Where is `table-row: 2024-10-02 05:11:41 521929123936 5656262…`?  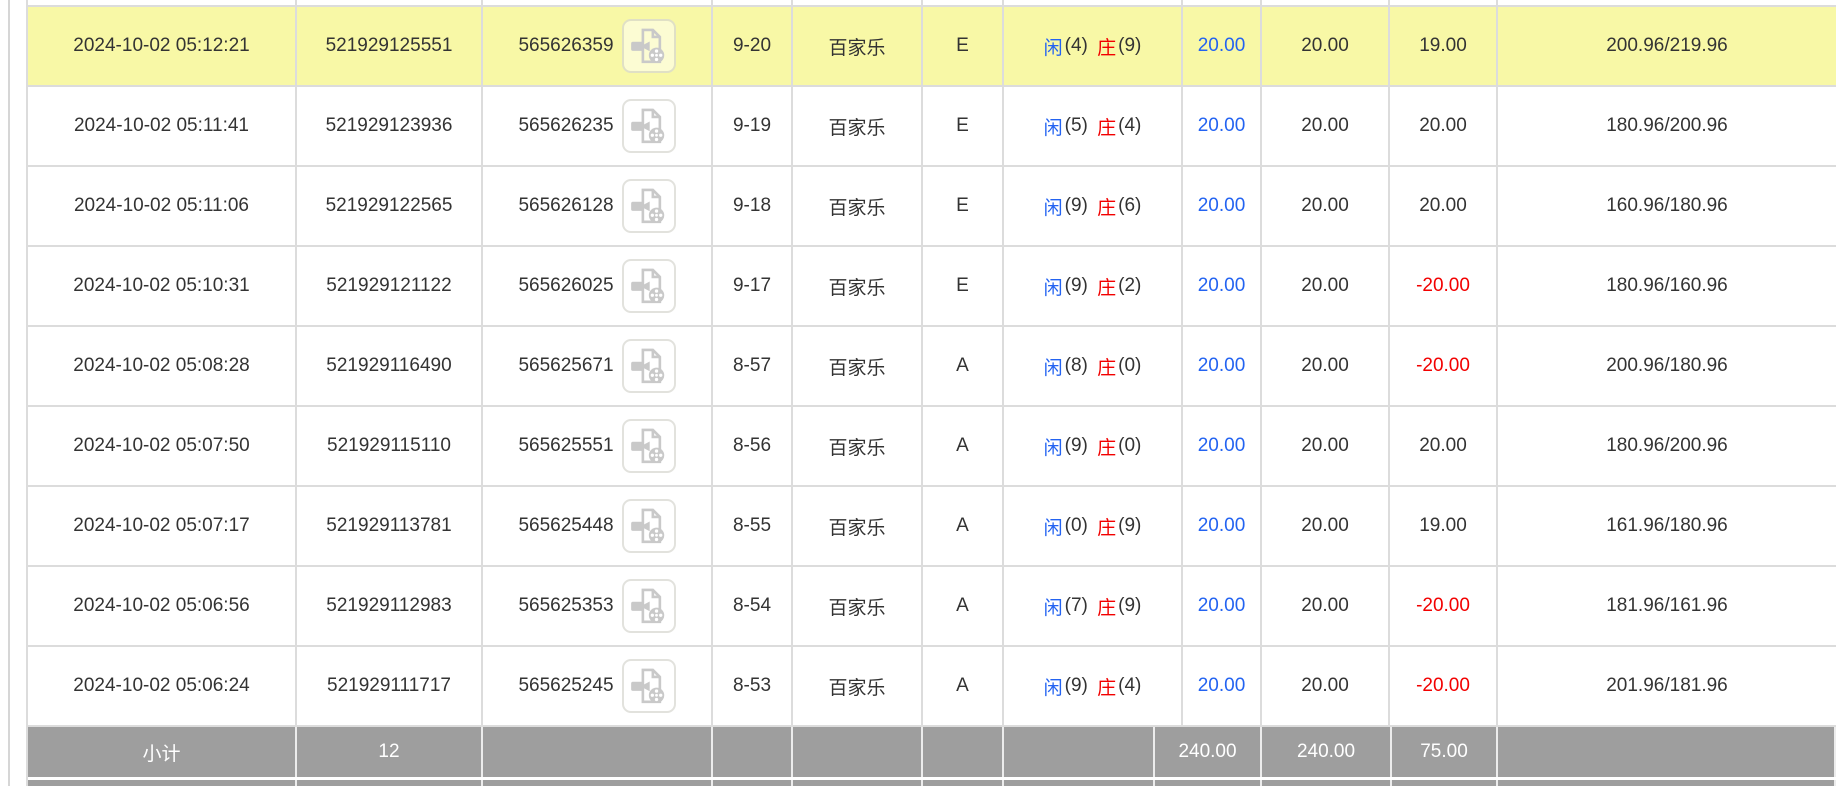 table-row: 2024-10-02 05:11:41 521929123936 5656262… is located at coordinates (932, 127).